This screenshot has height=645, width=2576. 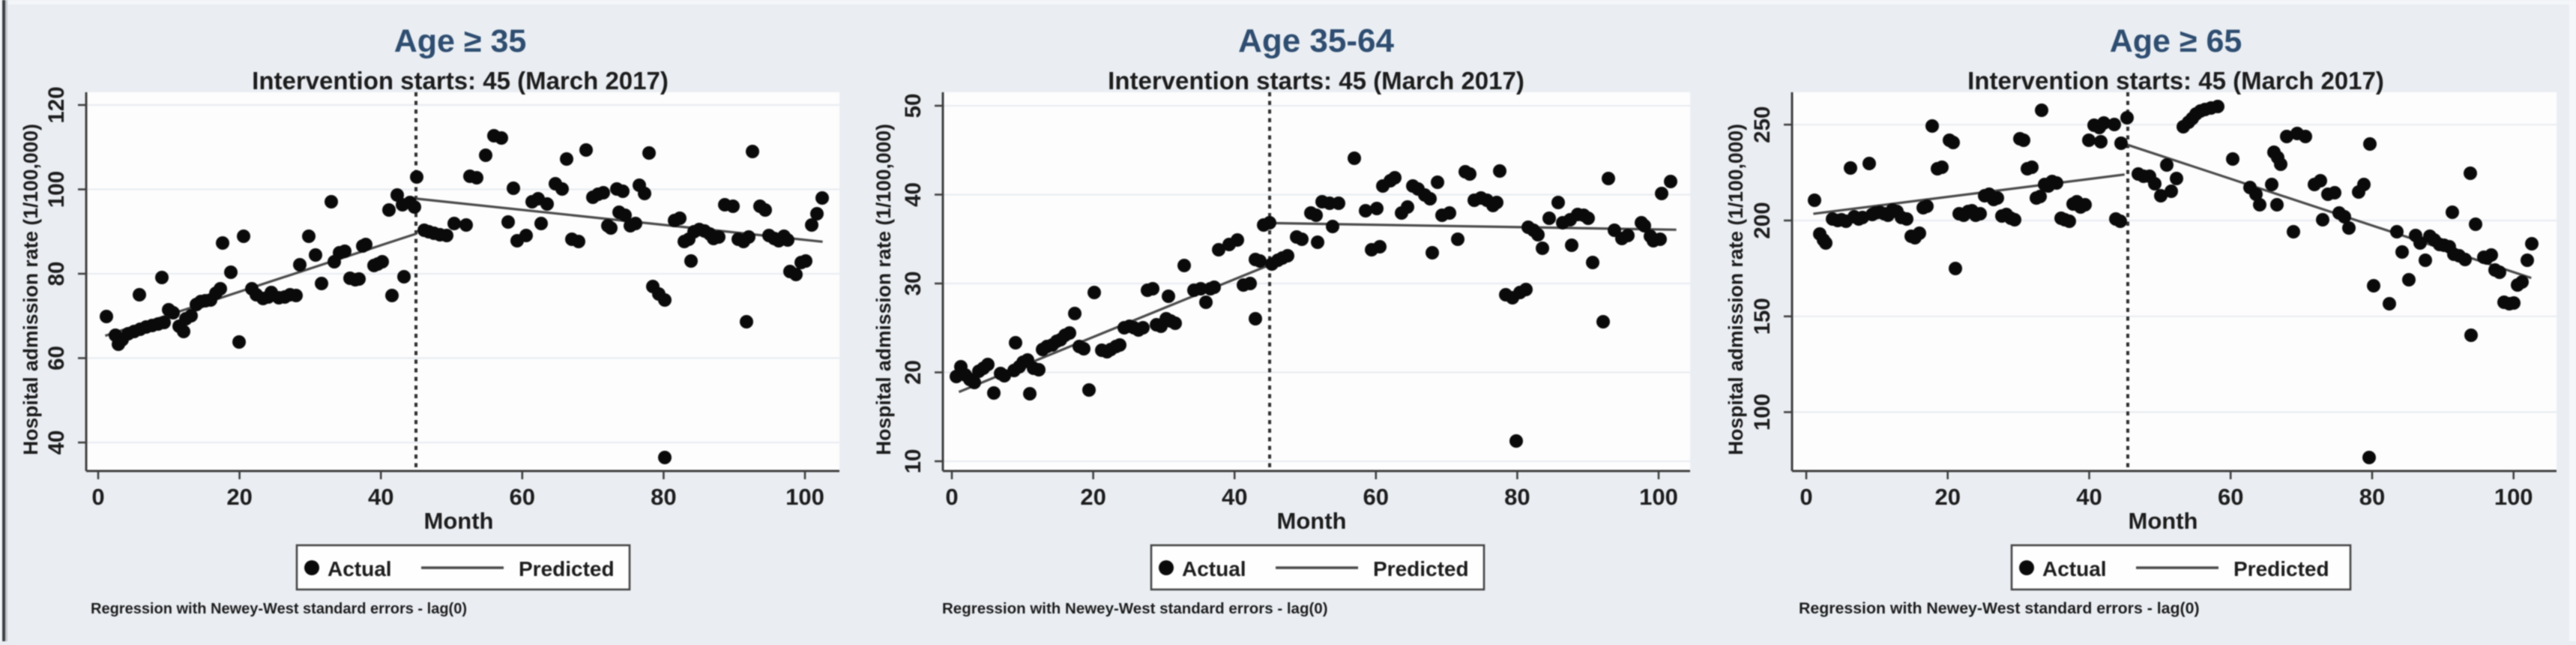 What do you see at coordinates (1763, 316) in the screenshot?
I see `svg-text: 150` at bounding box center [1763, 316].